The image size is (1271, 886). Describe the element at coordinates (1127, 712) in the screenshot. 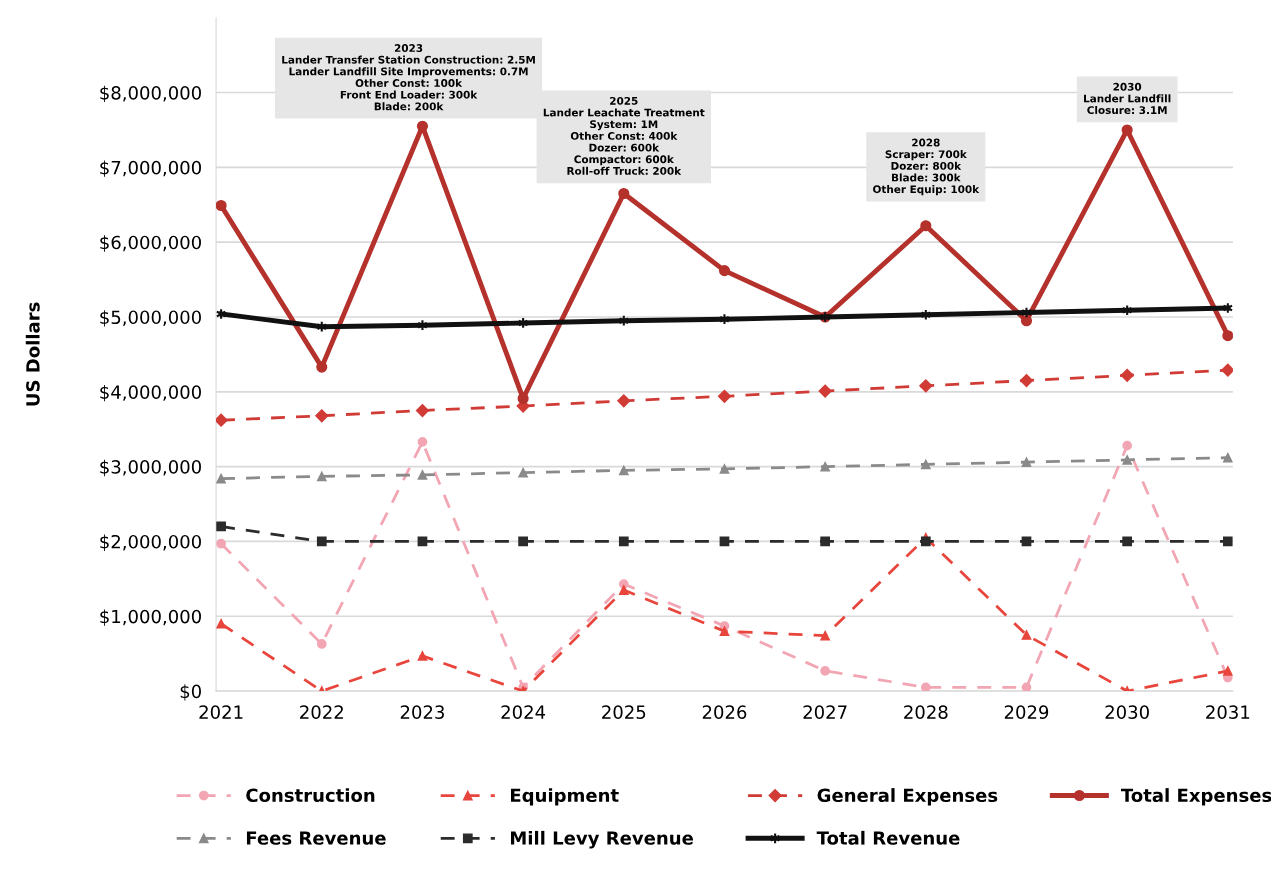

I see `x-tick-label: 2030` at that location.